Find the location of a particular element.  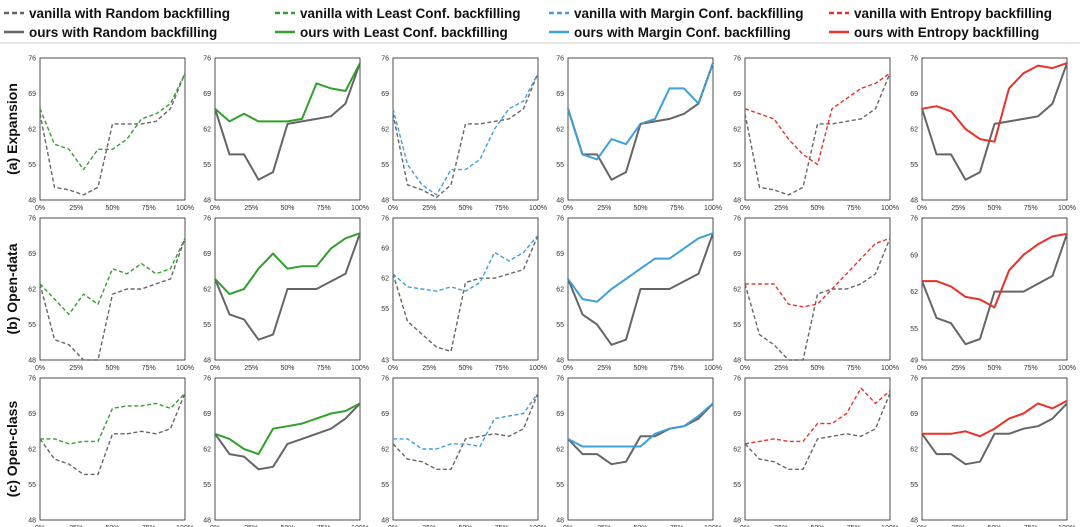

panel-2-2: 76 69 62 55 480% 25% 50% 75% 100% is located at coordinates (286, 294).